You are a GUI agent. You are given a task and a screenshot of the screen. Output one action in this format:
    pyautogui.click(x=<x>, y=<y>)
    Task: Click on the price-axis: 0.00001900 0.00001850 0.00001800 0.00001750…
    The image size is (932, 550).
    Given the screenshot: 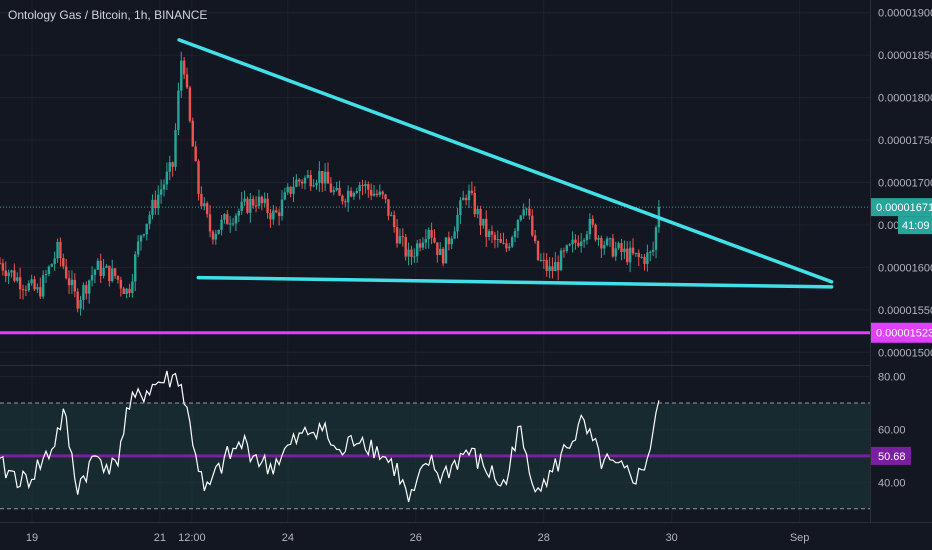 What is the action you would take?
    pyautogui.click(x=905, y=184)
    